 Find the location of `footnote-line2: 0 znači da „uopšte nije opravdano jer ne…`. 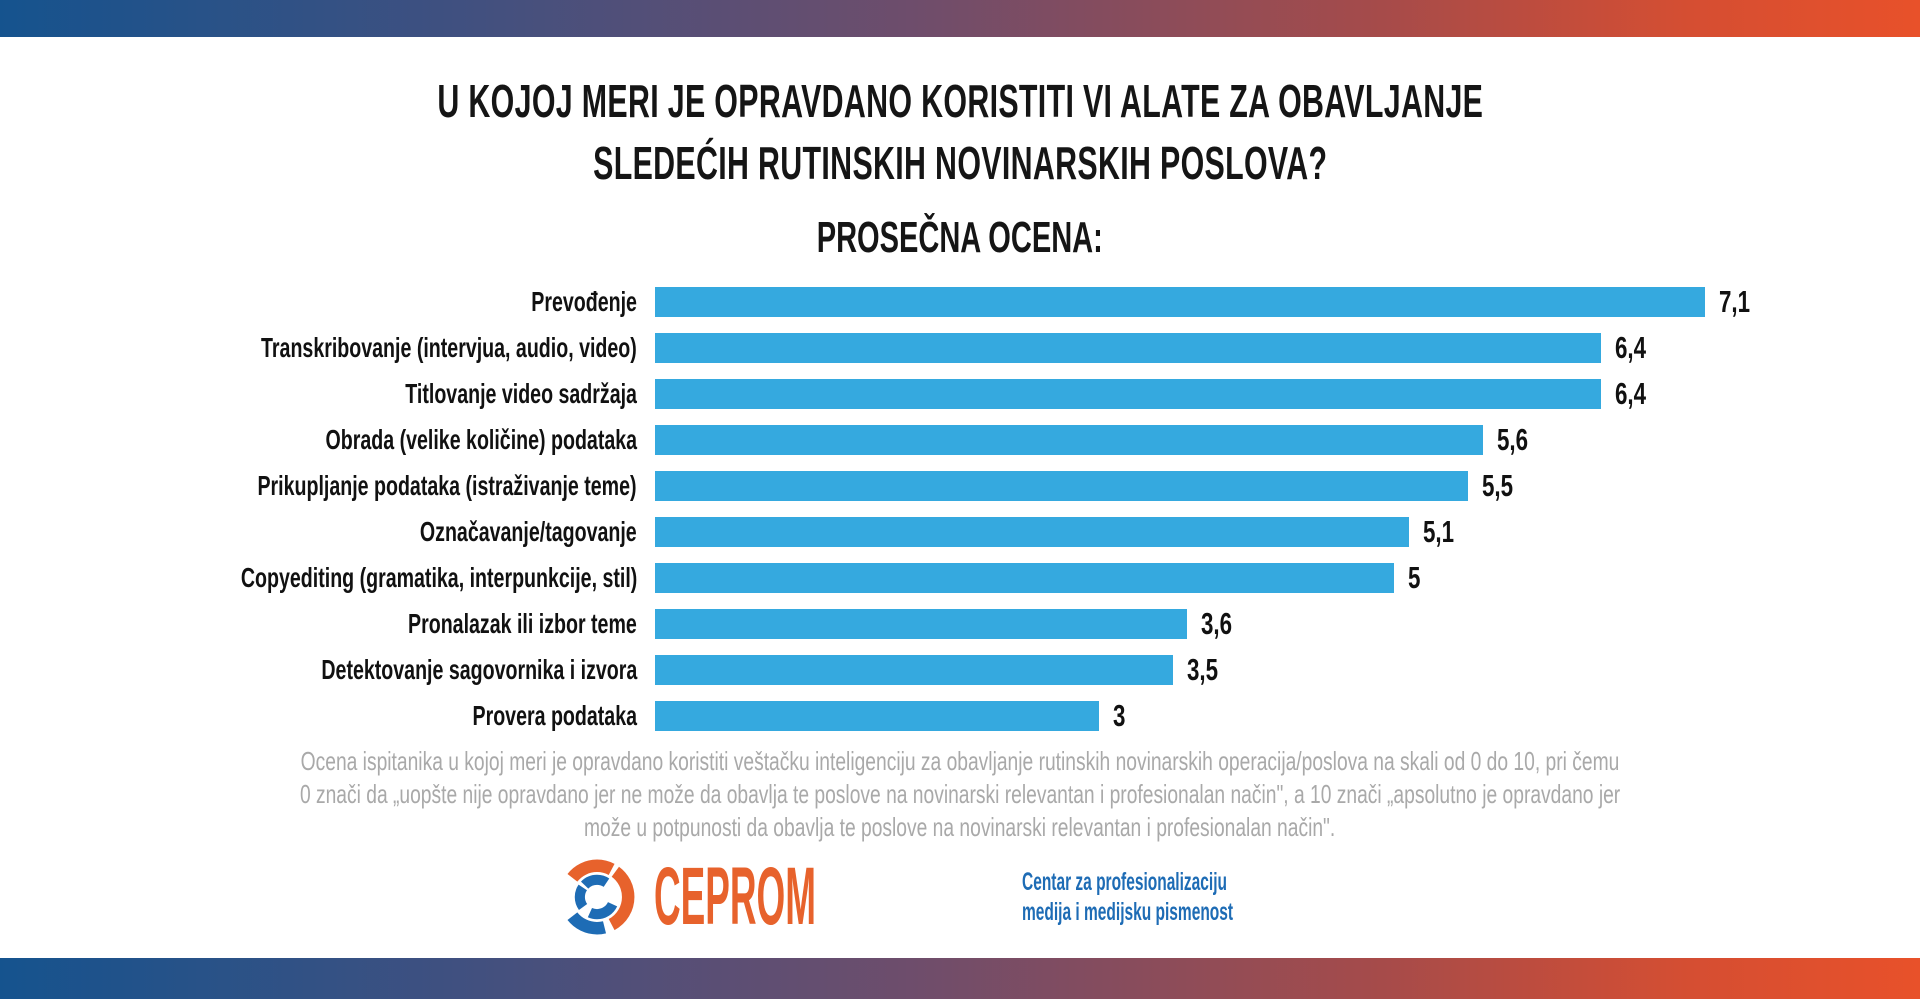

footnote-line2: 0 znači da „uopšte nije opravdano jer ne… is located at coordinates (960, 794).